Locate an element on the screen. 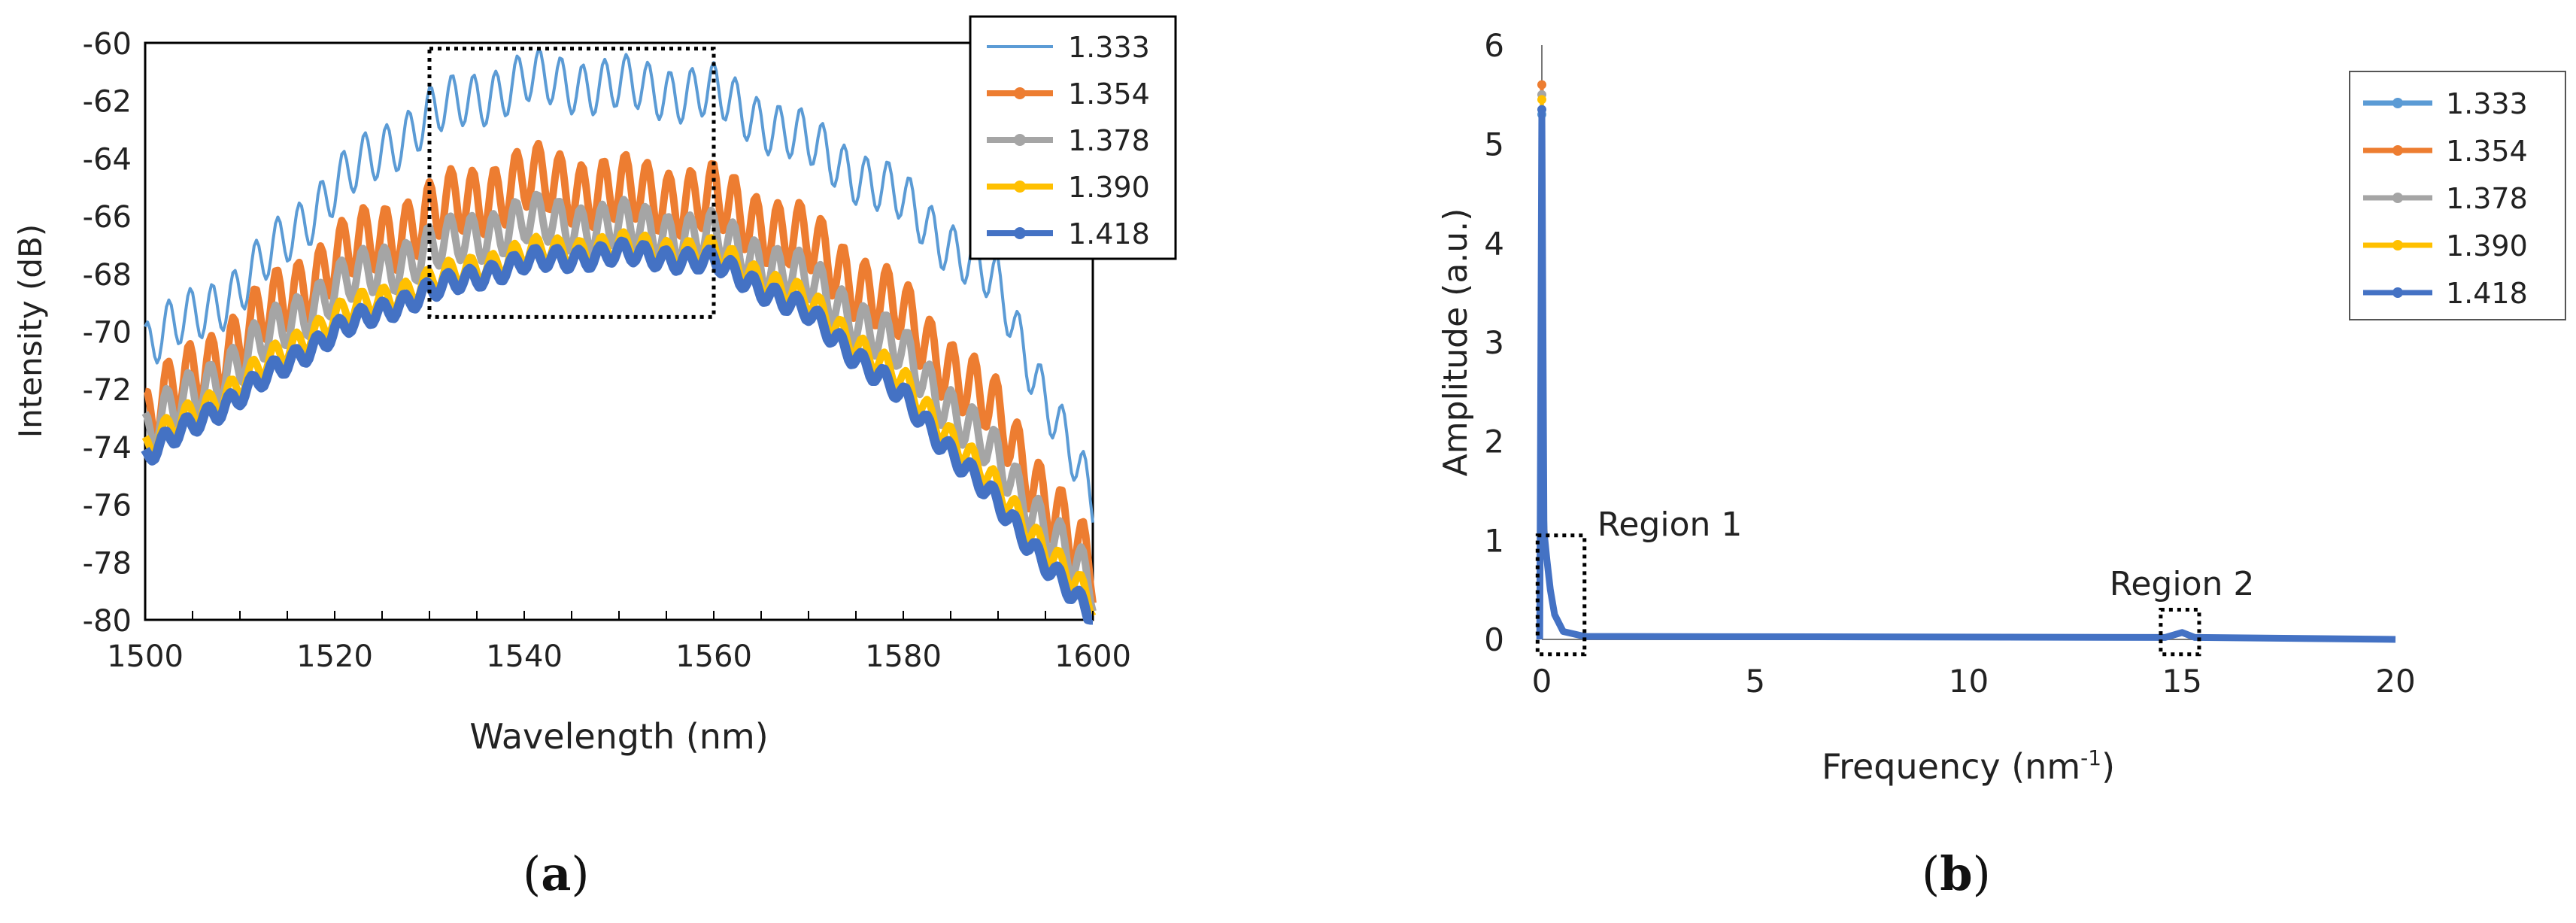  chart-b-ytick-label: 2 is located at coordinates (1494, 442).